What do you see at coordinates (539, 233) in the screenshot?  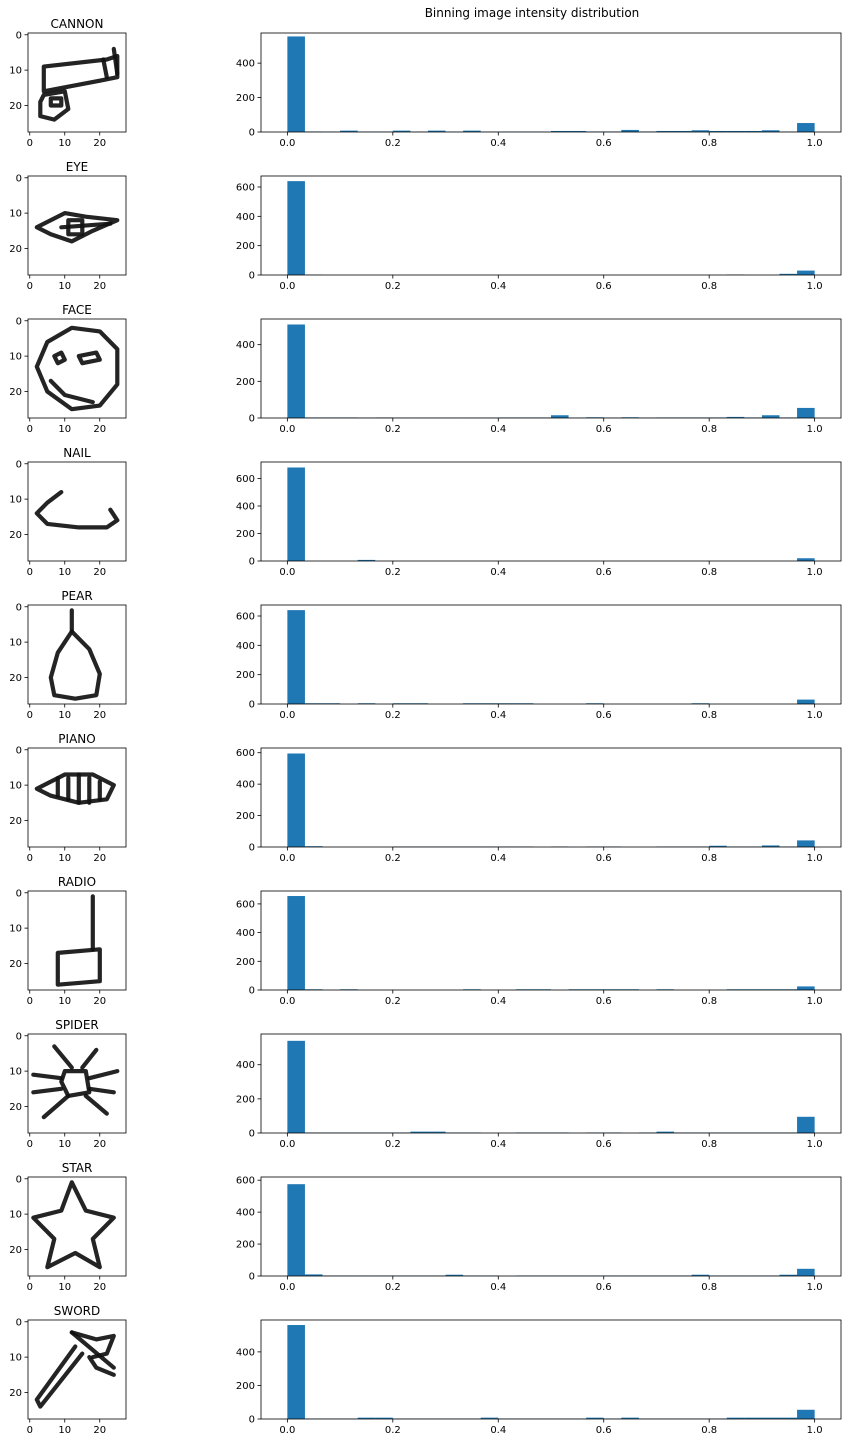 I see `histogram-panel-eye: 0.0 0.2 0.4 0.6 0.8 1.0 0 200 400 600` at bounding box center [539, 233].